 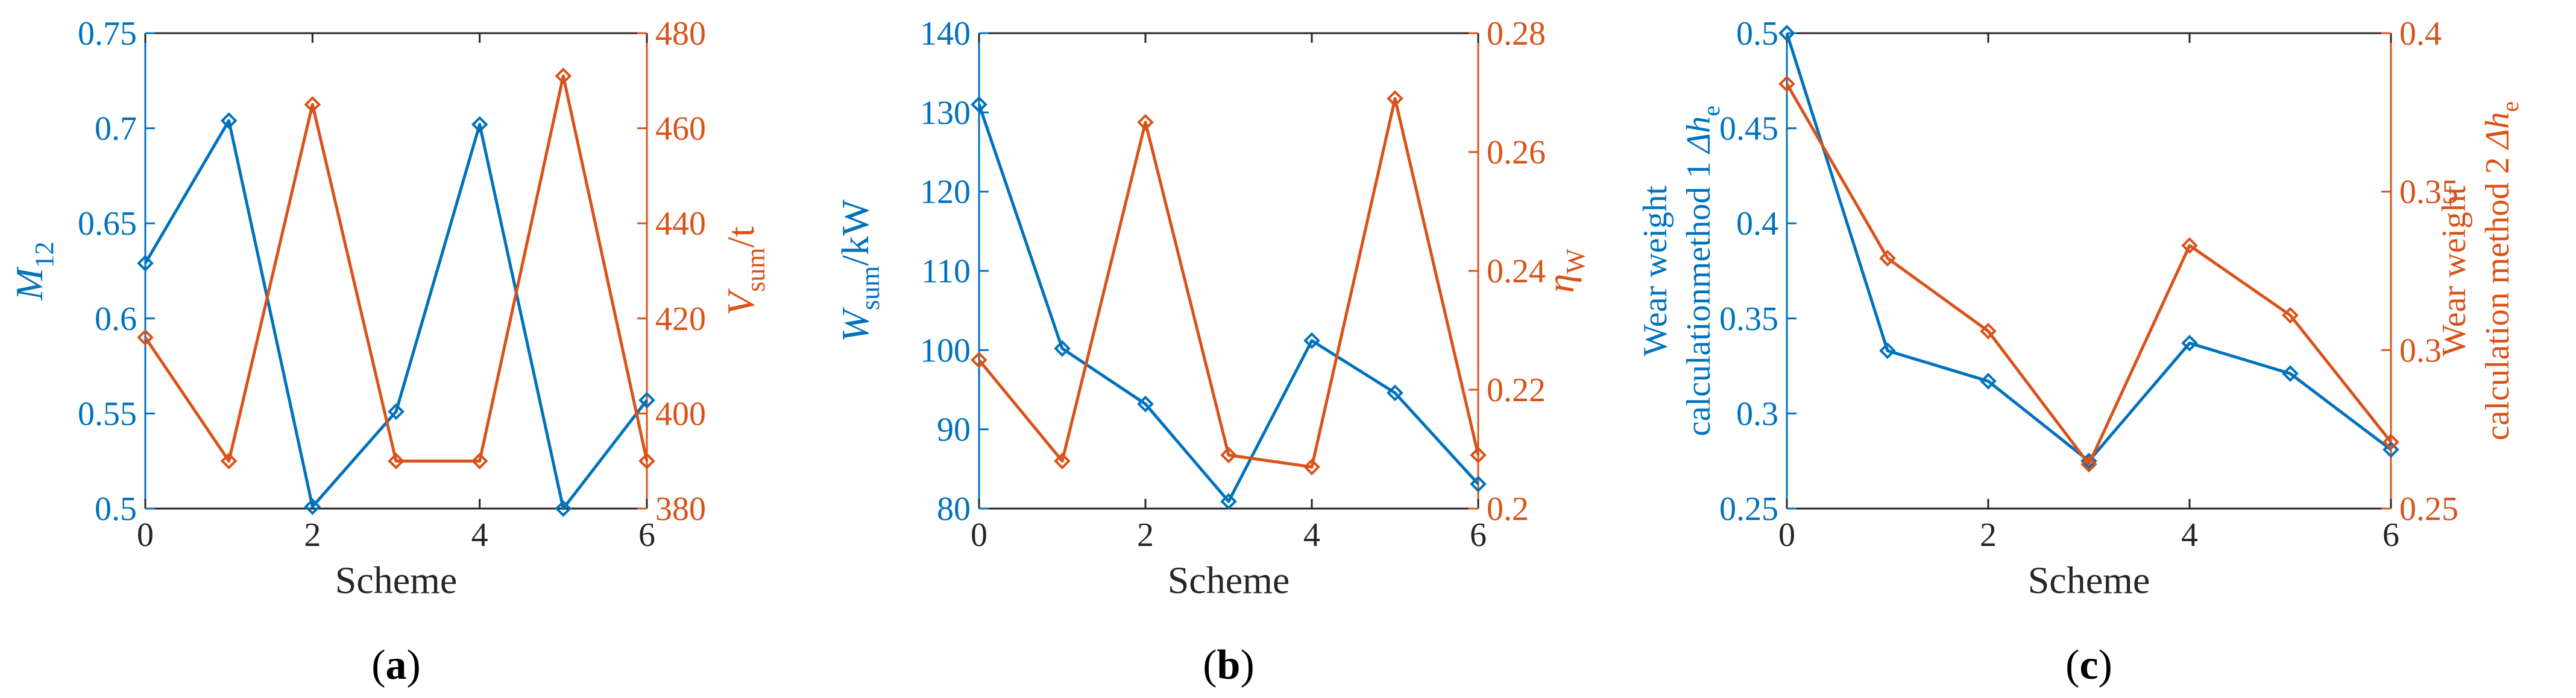 I want to click on panel-label: (a), so click(x=396, y=665).